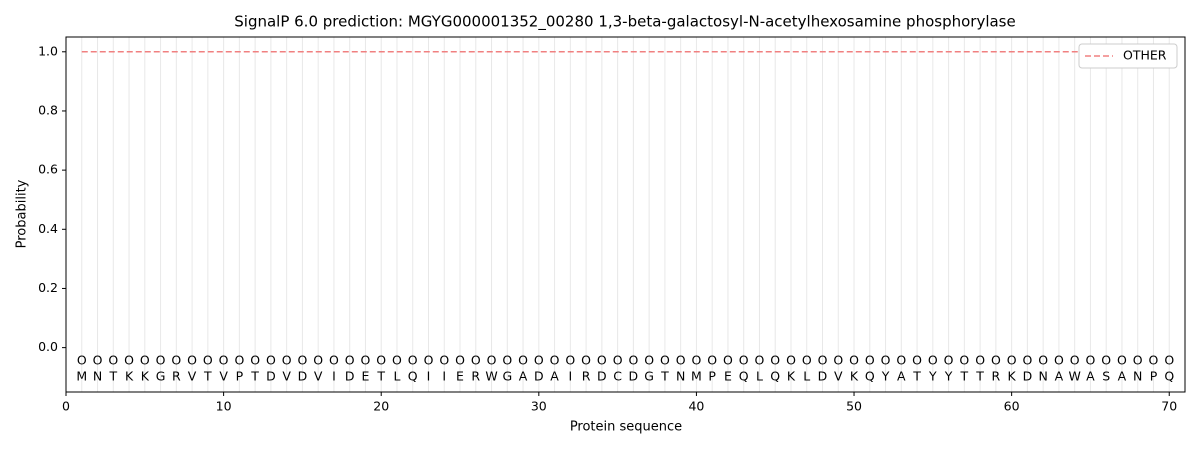  I want to click on y-tick-label: 1.0, so click(48, 50).